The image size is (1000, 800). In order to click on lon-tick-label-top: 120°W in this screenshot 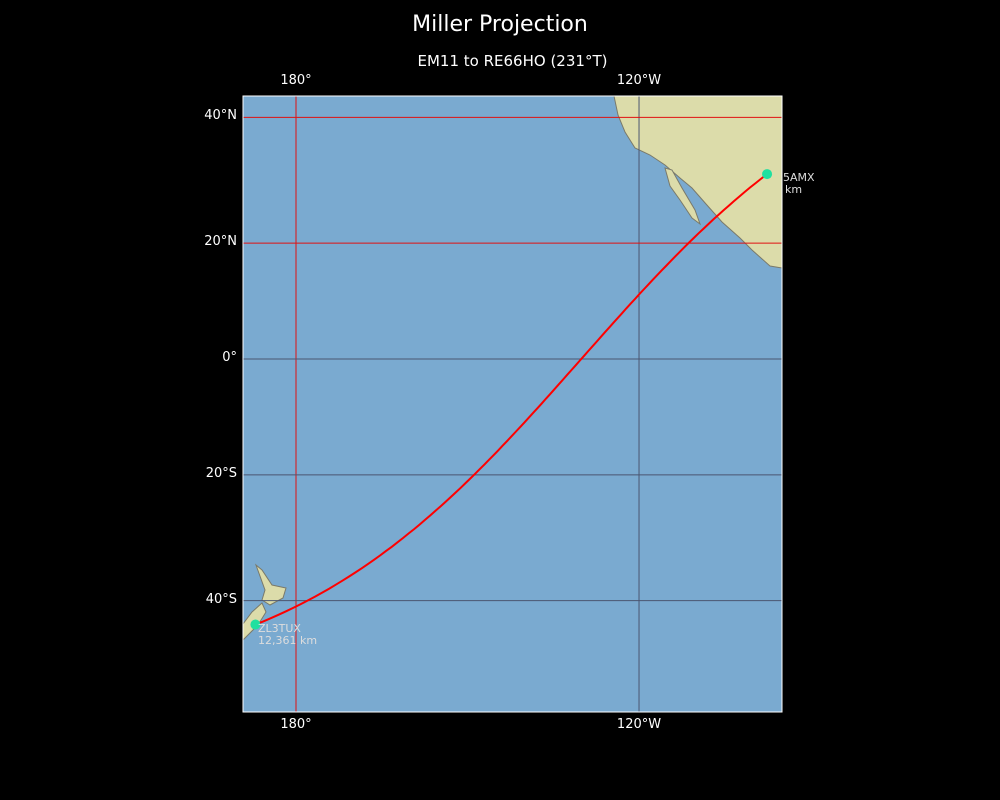, I will do `click(639, 80)`.